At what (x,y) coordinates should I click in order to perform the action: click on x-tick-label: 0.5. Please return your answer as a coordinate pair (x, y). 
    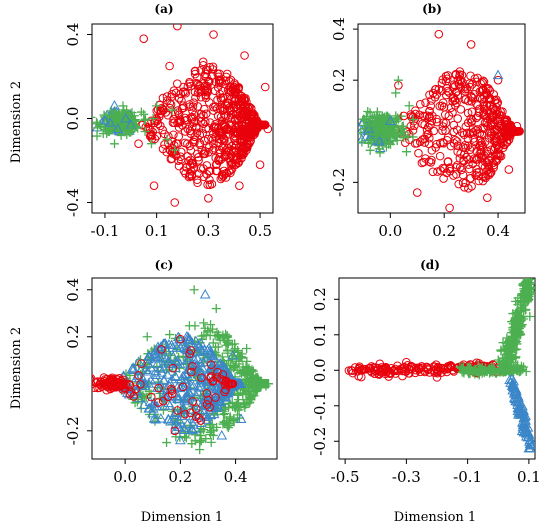
    Looking at the image, I should click on (260, 231).